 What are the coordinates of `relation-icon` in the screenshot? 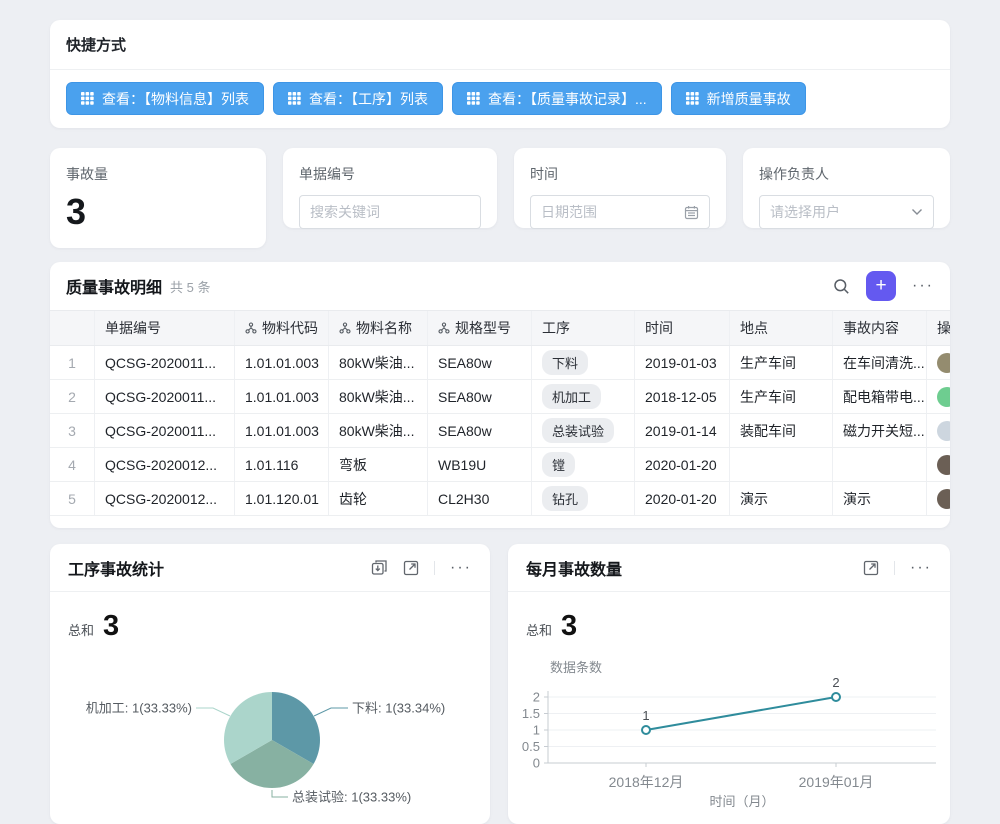 It's located at (345, 328).